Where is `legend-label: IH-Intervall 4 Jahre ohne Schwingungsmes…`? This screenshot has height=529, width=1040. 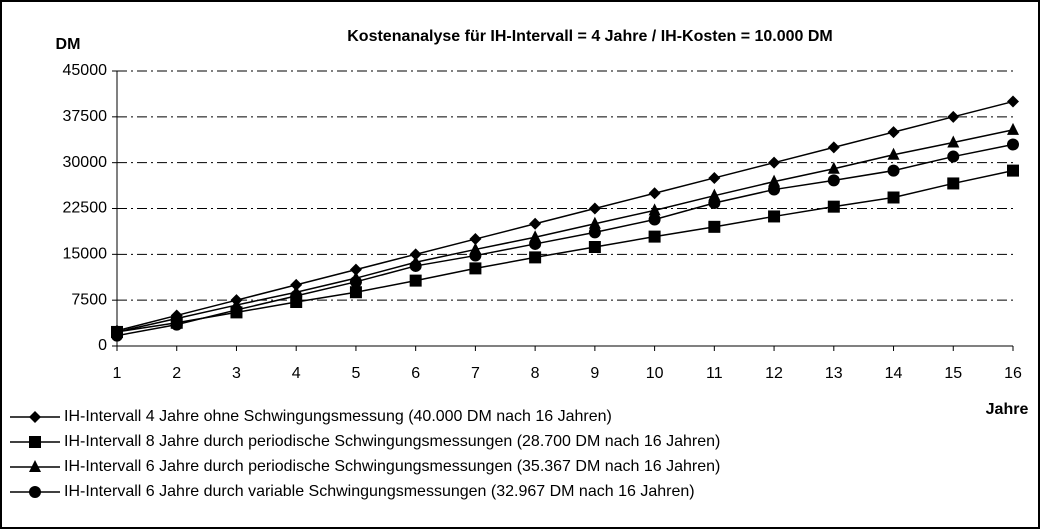
legend-label: IH-Intervall 4 Jahre ohne Schwingungsmes… is located at coordinates (338, 416).